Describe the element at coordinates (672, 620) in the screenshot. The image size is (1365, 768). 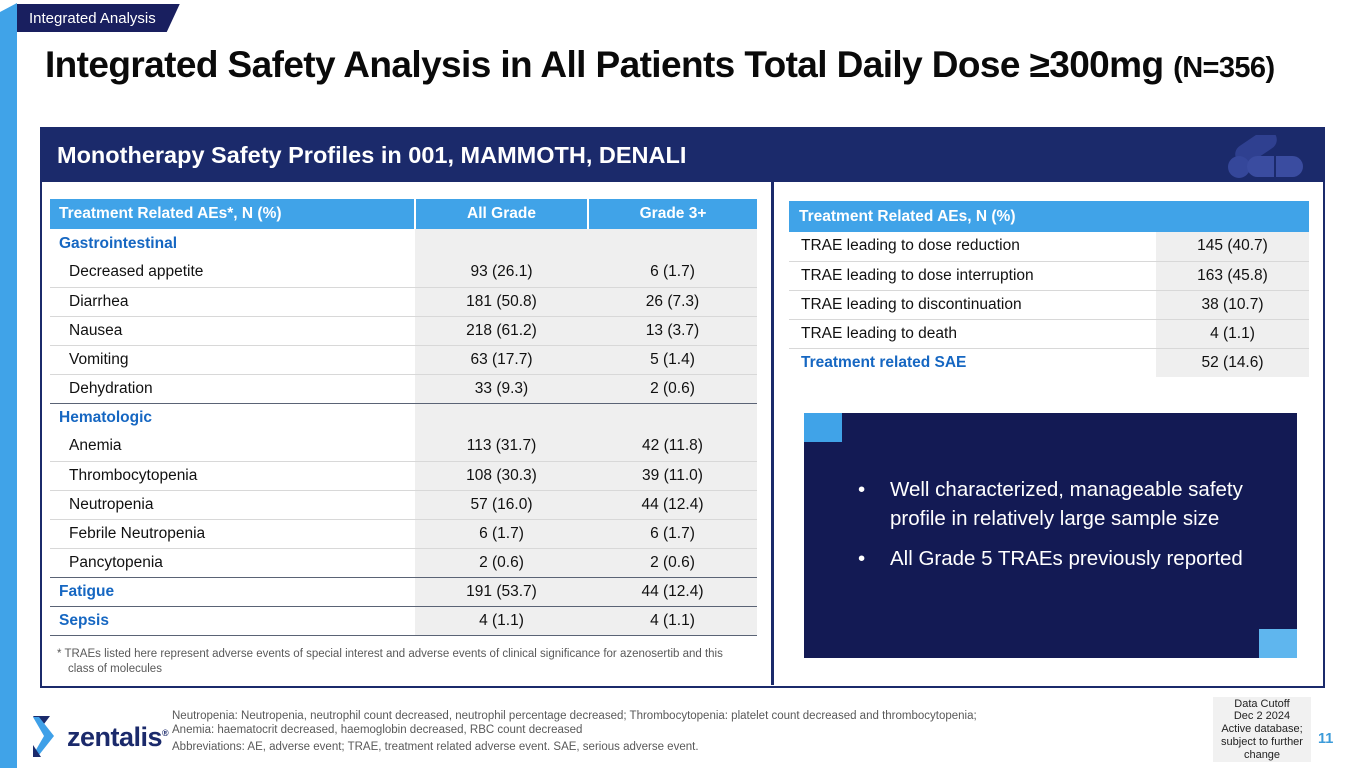
I see `ae-row-grade3: 4 (1.1)` at that location.